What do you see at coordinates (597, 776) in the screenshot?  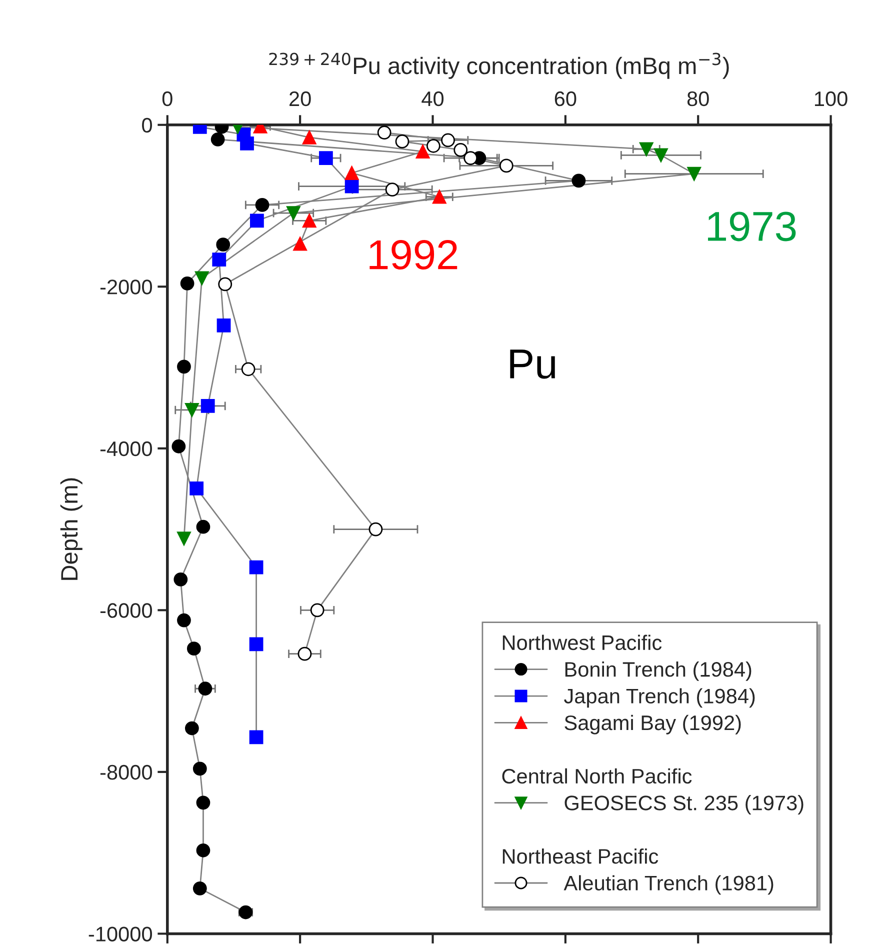 I see `annotation: Central North Pacific` at bounding box center [597, 776].